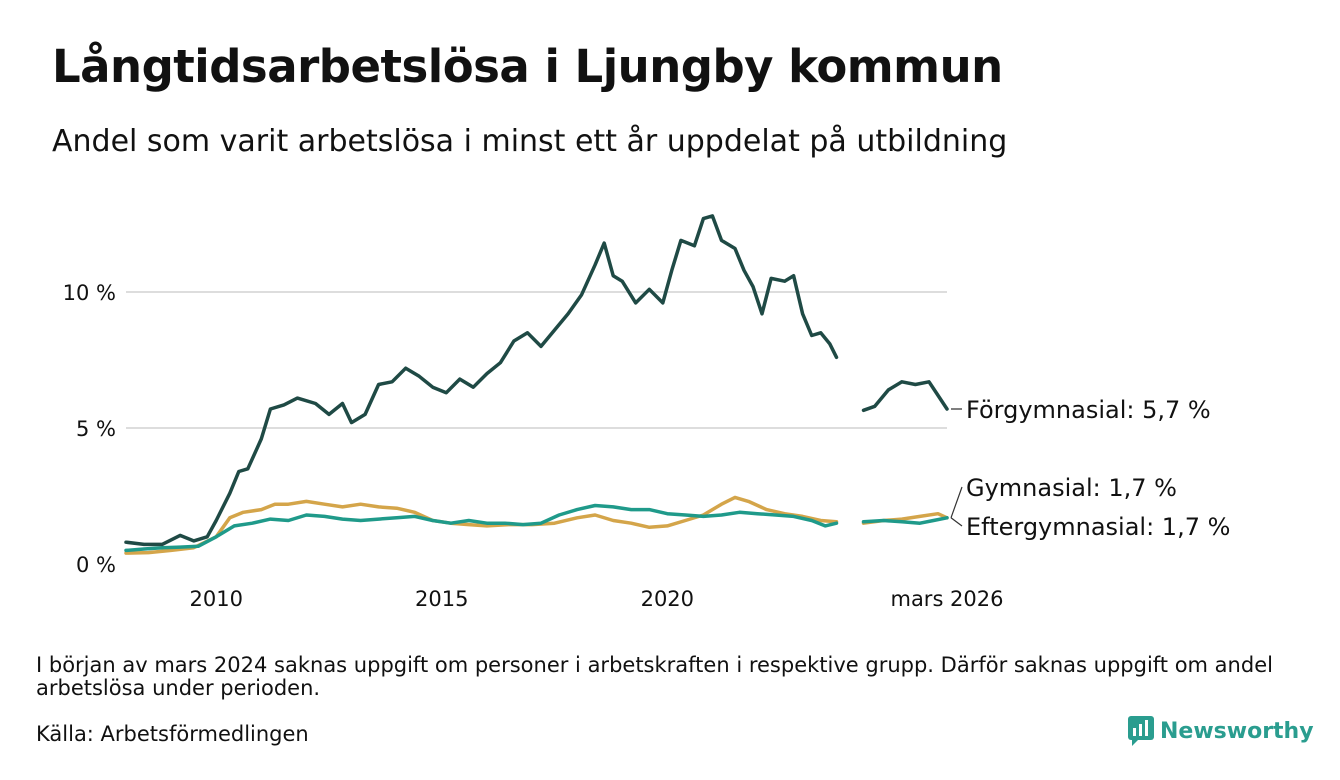 This screenshot has height=780, width=1340. What do you see at coordinates (536, 360) in the screenshot?
I see `gridlines` at bounding box center [536, 360].